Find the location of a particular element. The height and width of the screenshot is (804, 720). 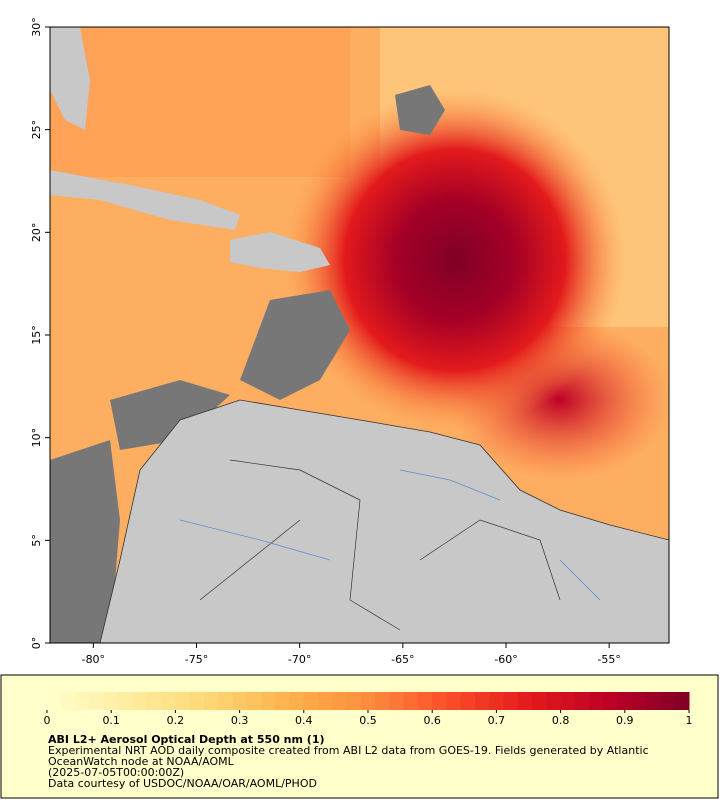

x-tick-label: -65° is located at coordinates (402, 659).